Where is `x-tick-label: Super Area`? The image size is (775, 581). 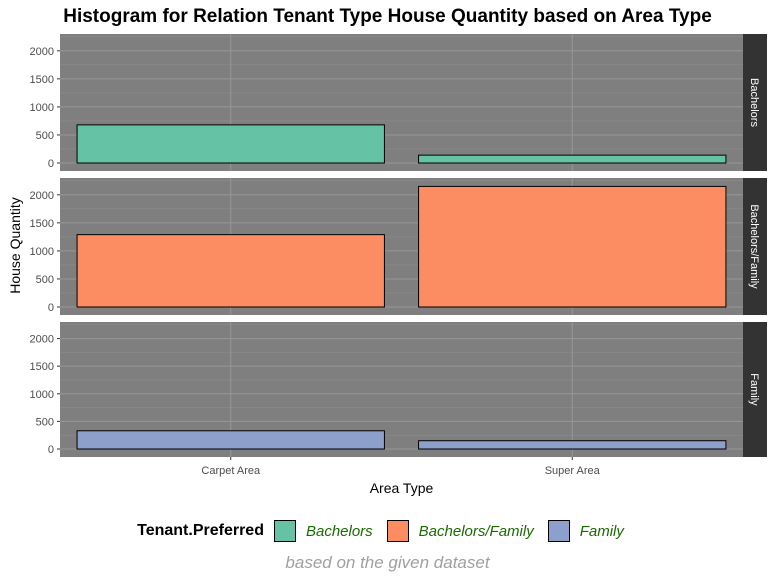
x-tick-label: Super Area is located at coordinates (573, 471).